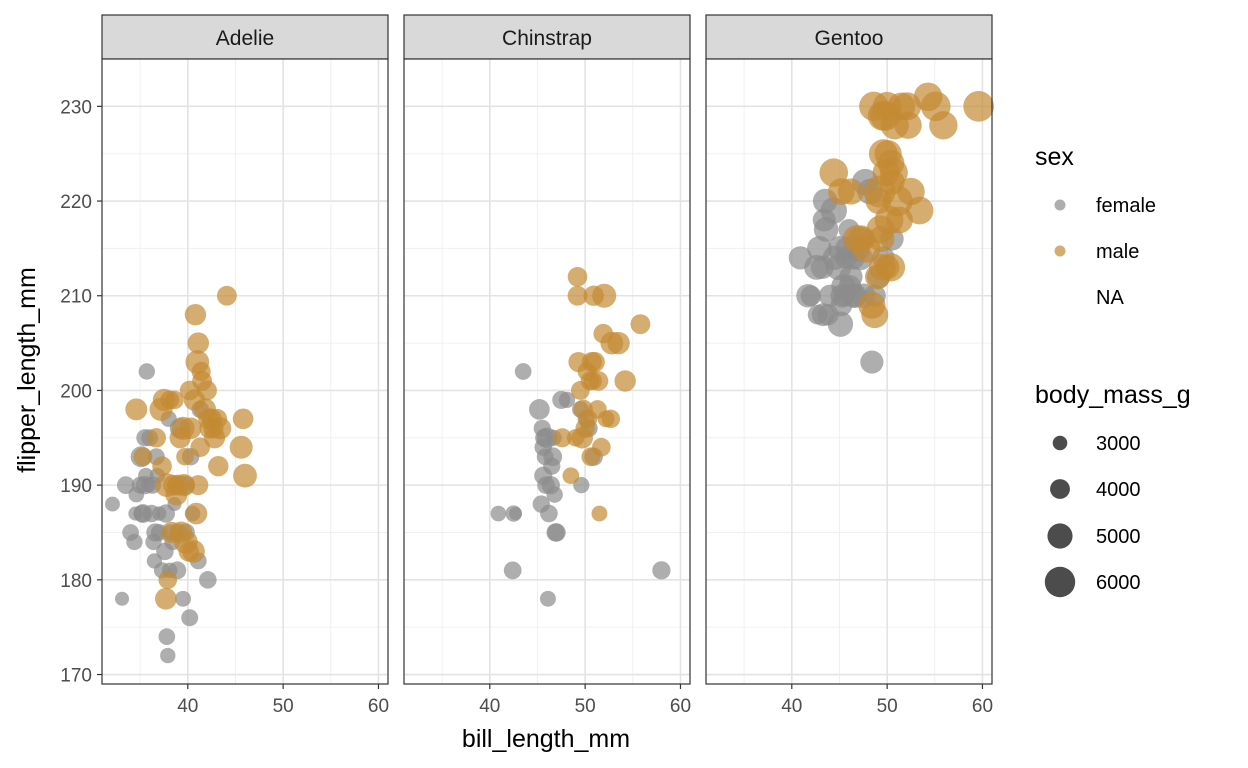  I want to click on facet-strip-label: Chinstrap, so click(547, 38).